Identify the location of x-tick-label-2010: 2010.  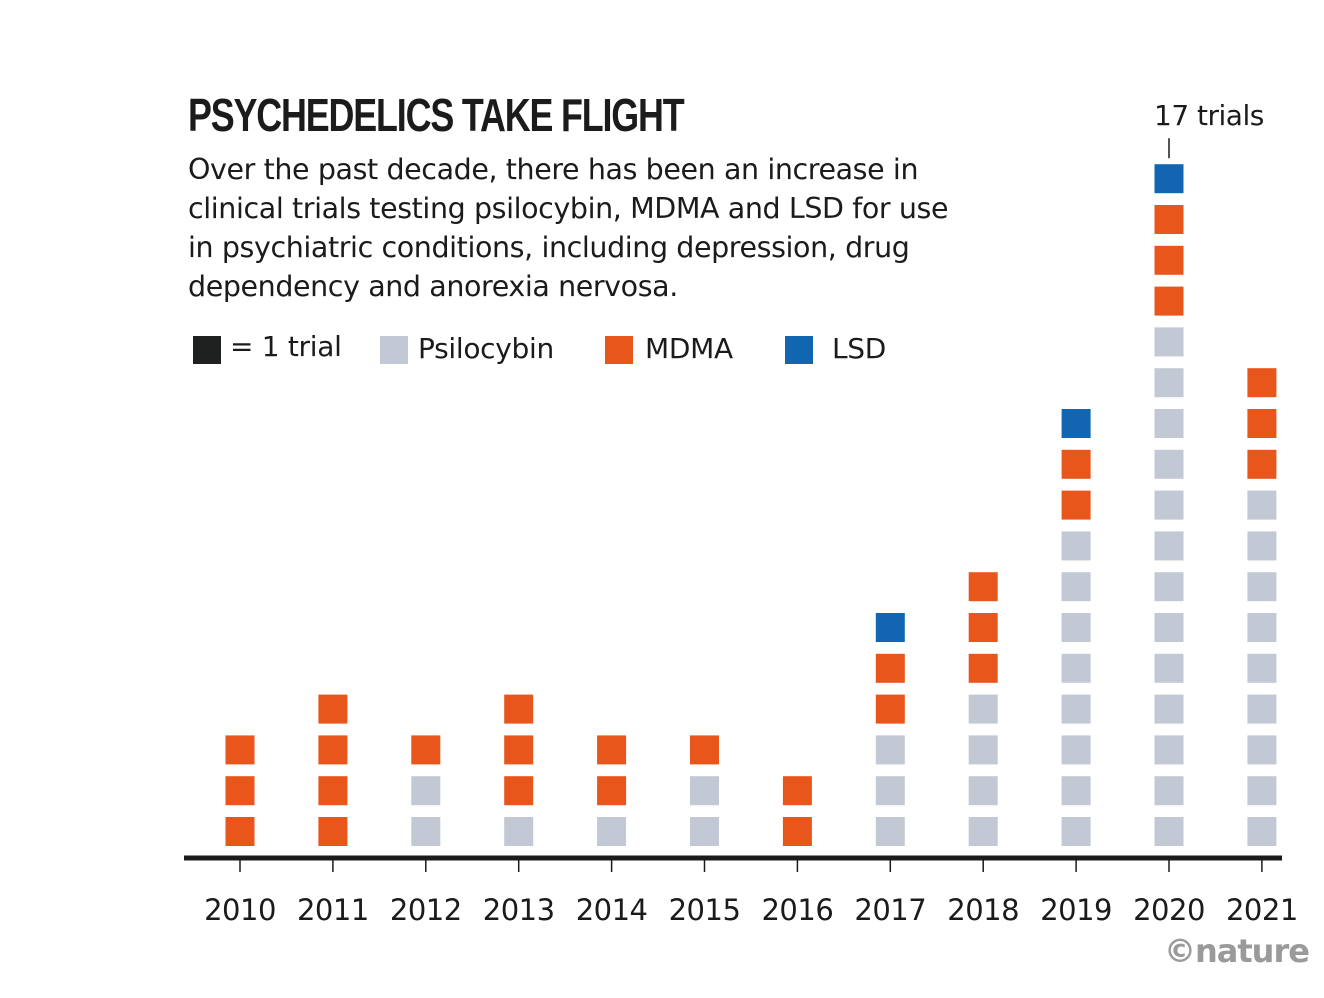
(240, 910).